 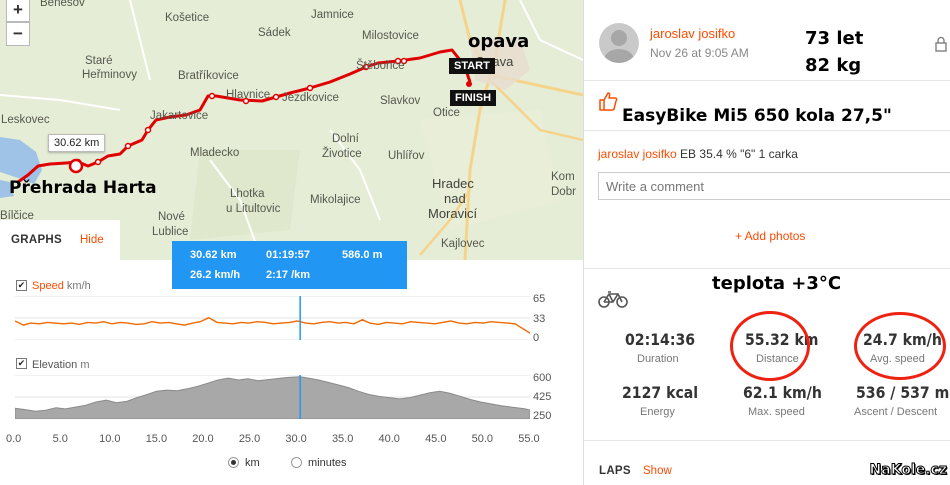 What do you see at coordinates (542, 378) in the screenshot?
I see `elevation-ytick-label: 600` at bounding box center [542, 378].